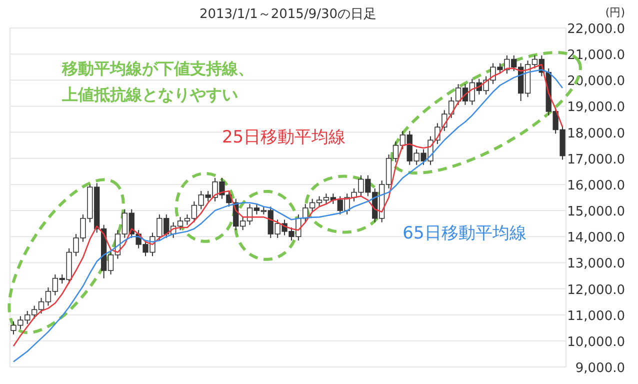 This screenshot has width=638, height=384. What do you see at coordinates (596, 186) in the screenshot?
I see `y-tick-label: 16,000.0` at bounding box center [596, 186].